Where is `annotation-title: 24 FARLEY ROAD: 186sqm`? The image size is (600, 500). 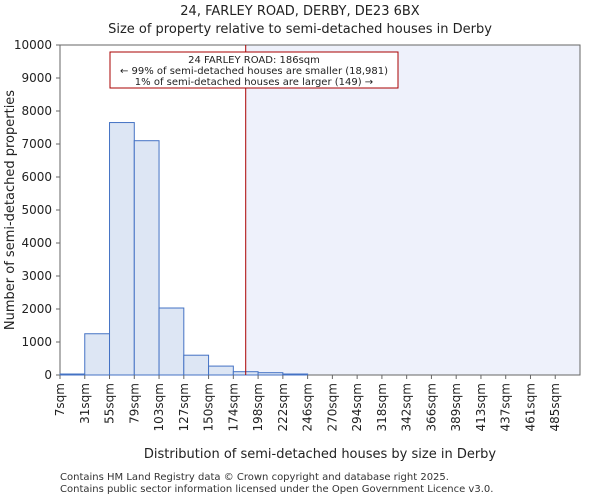 annotation-title: 24 FARLEY ROAD: 186sqm is located at coordinates (254, 60).